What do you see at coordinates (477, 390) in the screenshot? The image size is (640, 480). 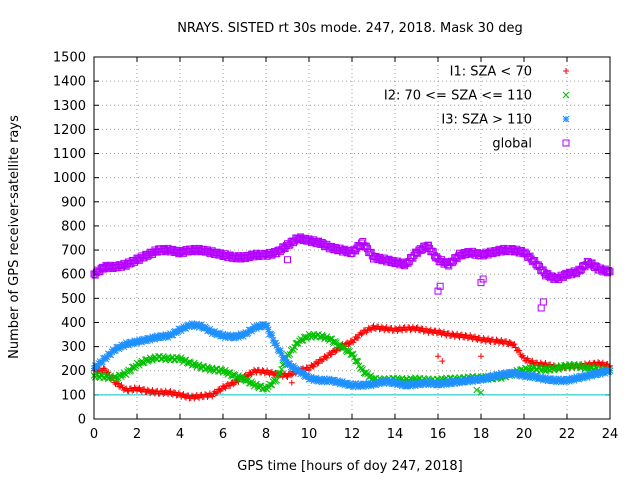 I see `series-2-outlier` at bounding box center [477, 390].